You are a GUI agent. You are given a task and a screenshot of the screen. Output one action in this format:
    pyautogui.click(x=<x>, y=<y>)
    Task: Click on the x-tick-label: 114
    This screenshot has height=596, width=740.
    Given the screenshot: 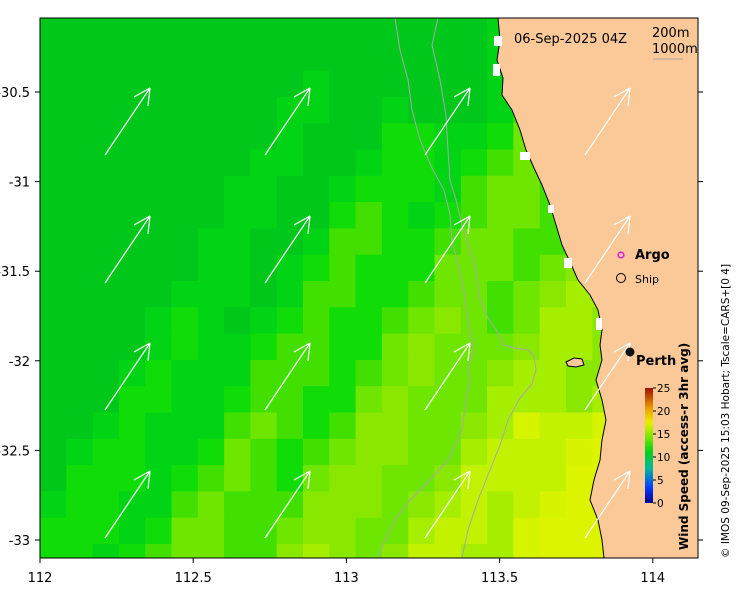 What is the action you would take?
    pyautogui.click(x=652, y=578)
    